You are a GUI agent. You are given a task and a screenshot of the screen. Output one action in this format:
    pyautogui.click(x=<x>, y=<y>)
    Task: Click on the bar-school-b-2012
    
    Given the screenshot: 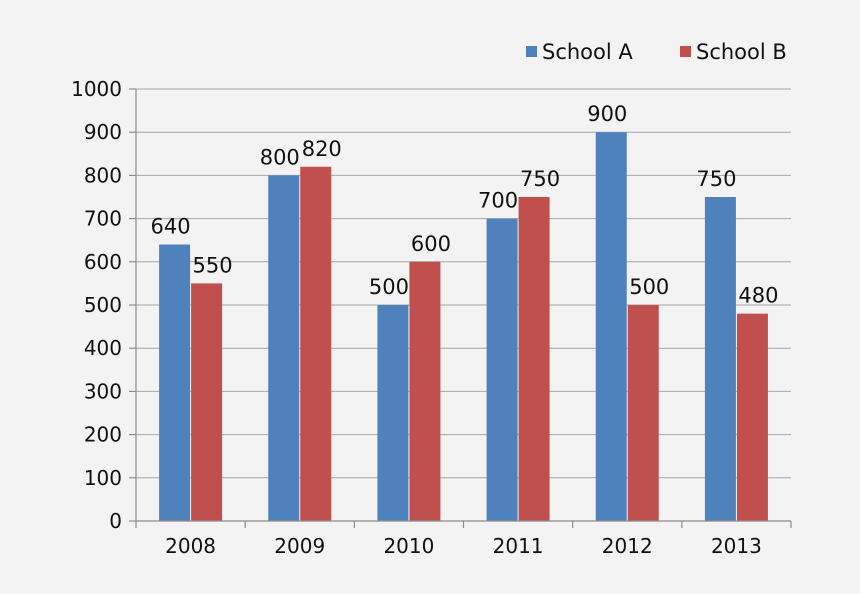 What is the action you would take?
    pyautogui.click(x=643, y=413)
    